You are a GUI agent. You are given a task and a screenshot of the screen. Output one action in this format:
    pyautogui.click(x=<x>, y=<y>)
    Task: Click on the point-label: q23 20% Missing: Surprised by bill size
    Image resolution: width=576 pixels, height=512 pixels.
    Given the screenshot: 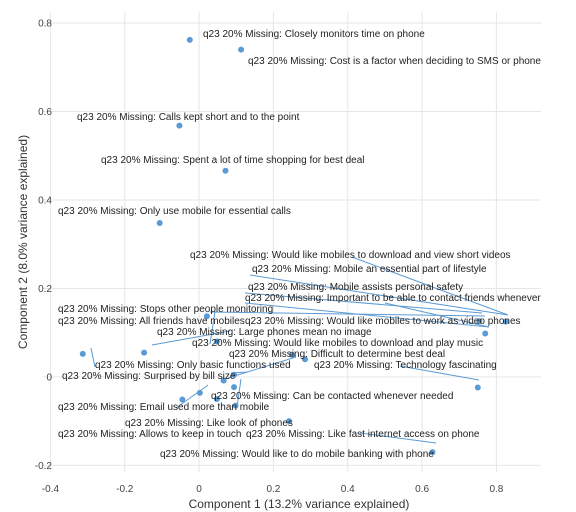 What is the action you would take?
    pyautogui.click(x=149, y=376)
    